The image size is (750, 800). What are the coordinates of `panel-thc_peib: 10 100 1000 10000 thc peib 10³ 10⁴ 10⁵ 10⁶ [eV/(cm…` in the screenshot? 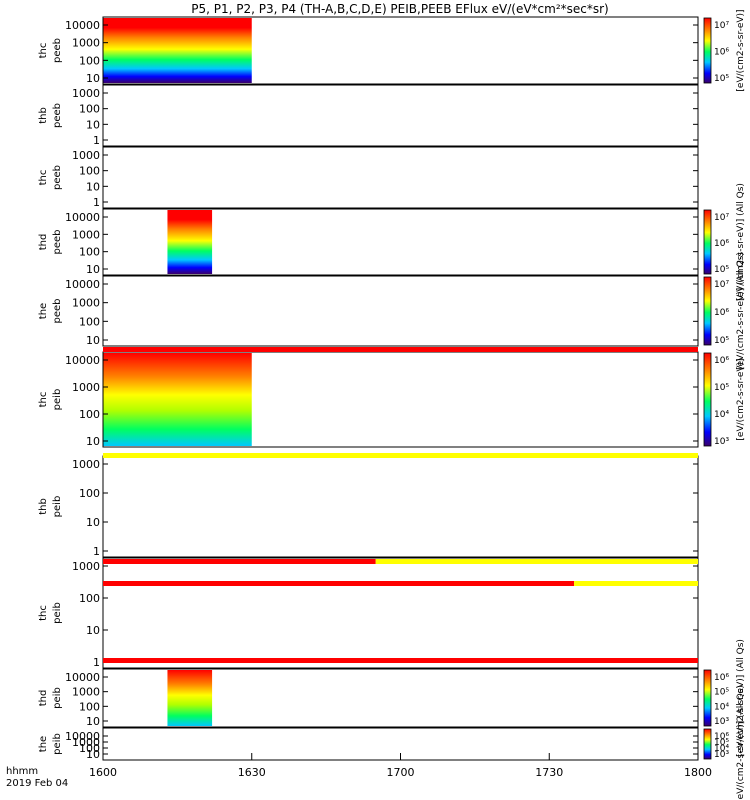 It's located at (392, 399).